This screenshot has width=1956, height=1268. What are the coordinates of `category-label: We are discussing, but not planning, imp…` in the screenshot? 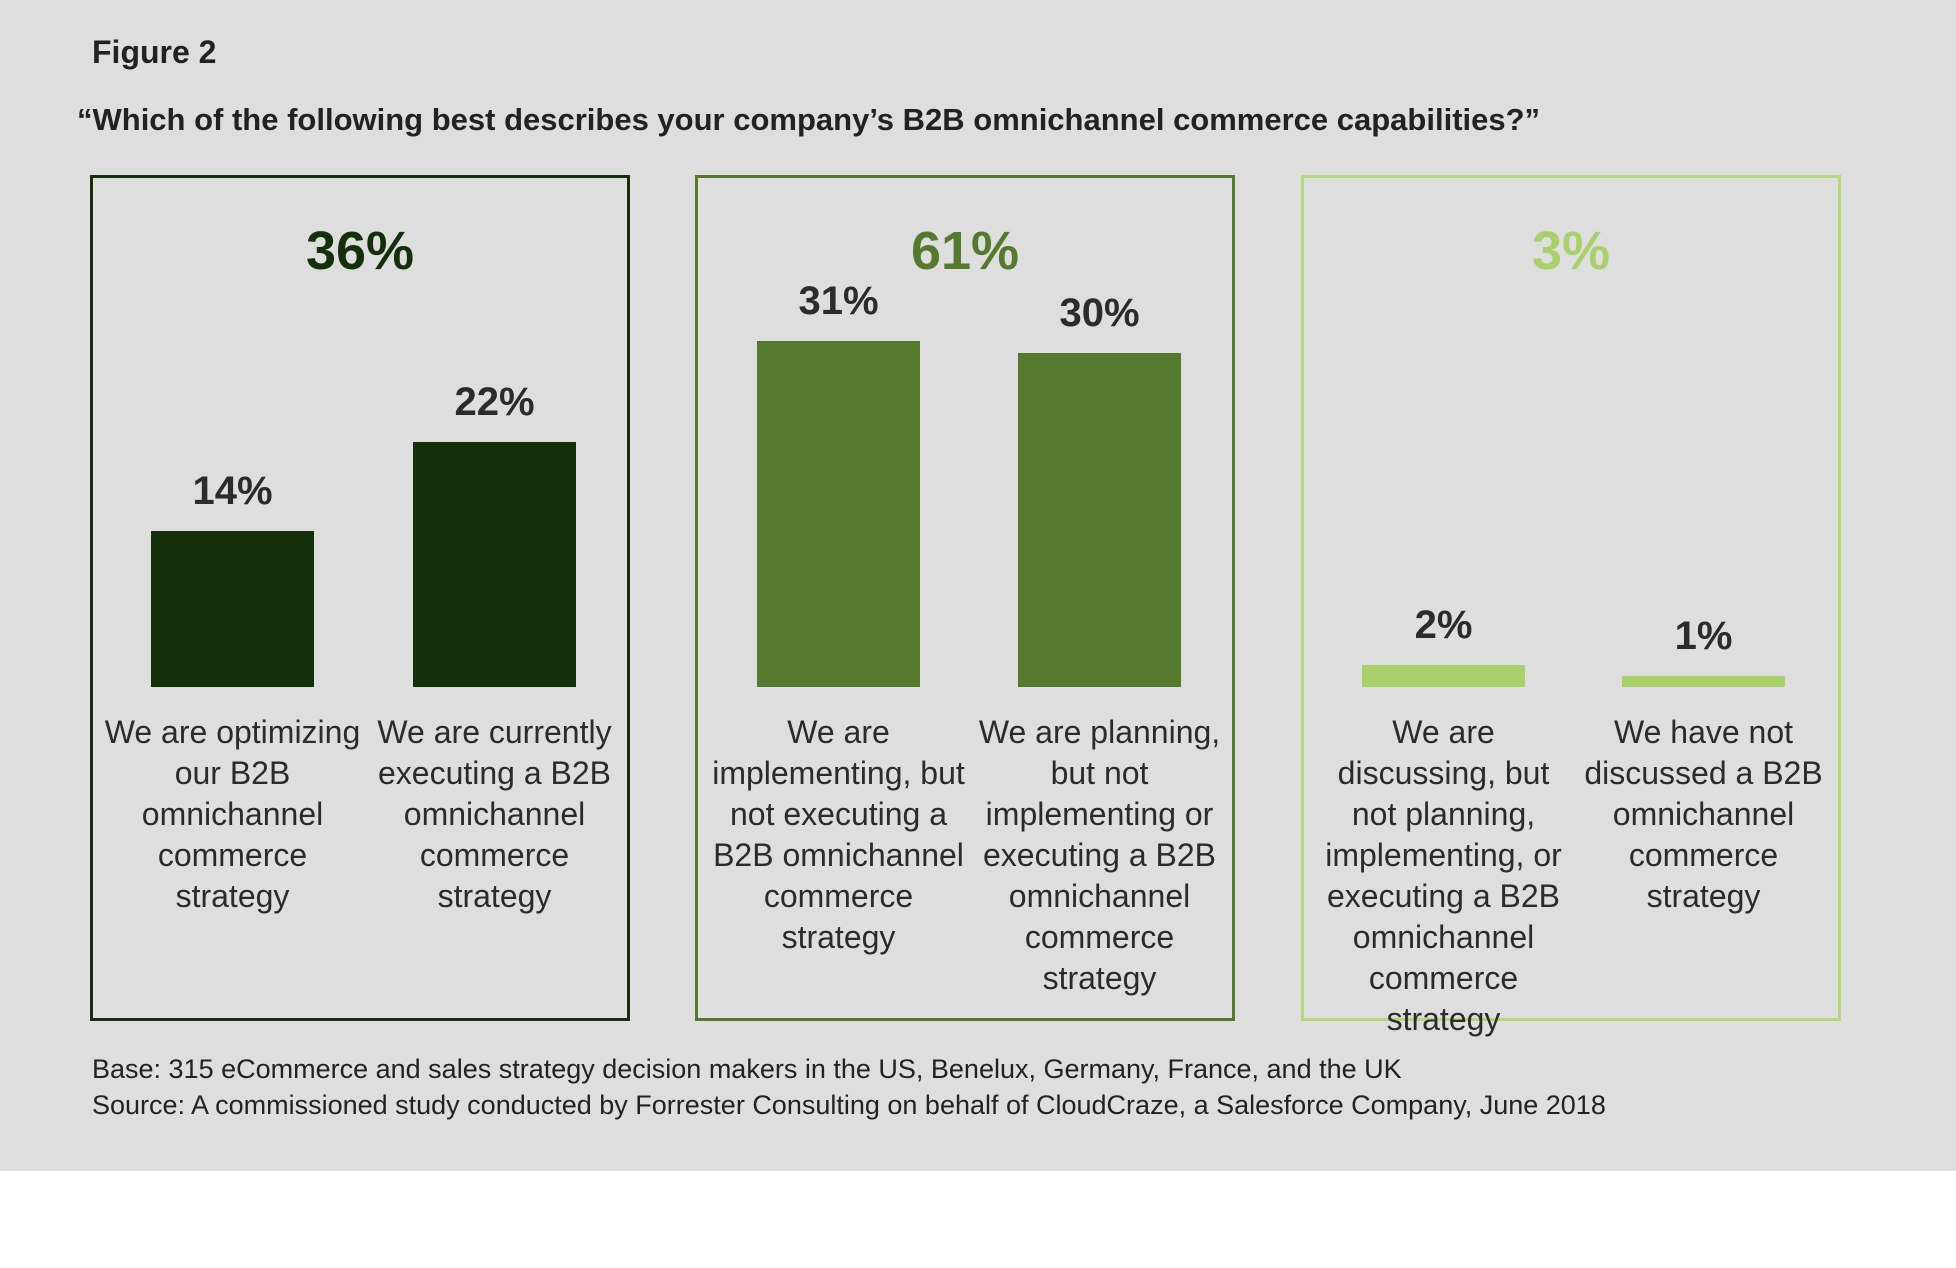 It's located at (1443, 875).